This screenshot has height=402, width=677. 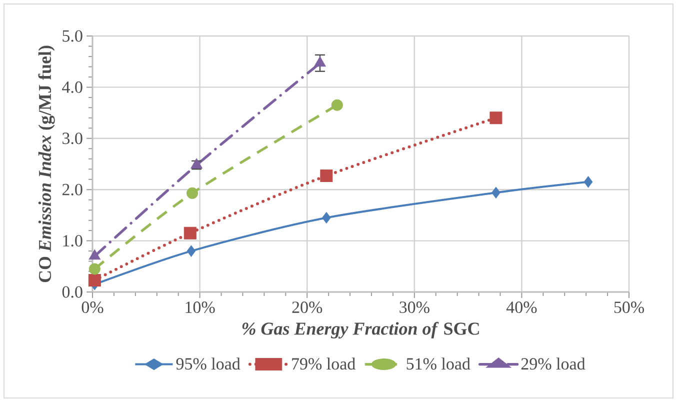 I want to click on y-tick-label: 2.0, so click(x=72, y=190).